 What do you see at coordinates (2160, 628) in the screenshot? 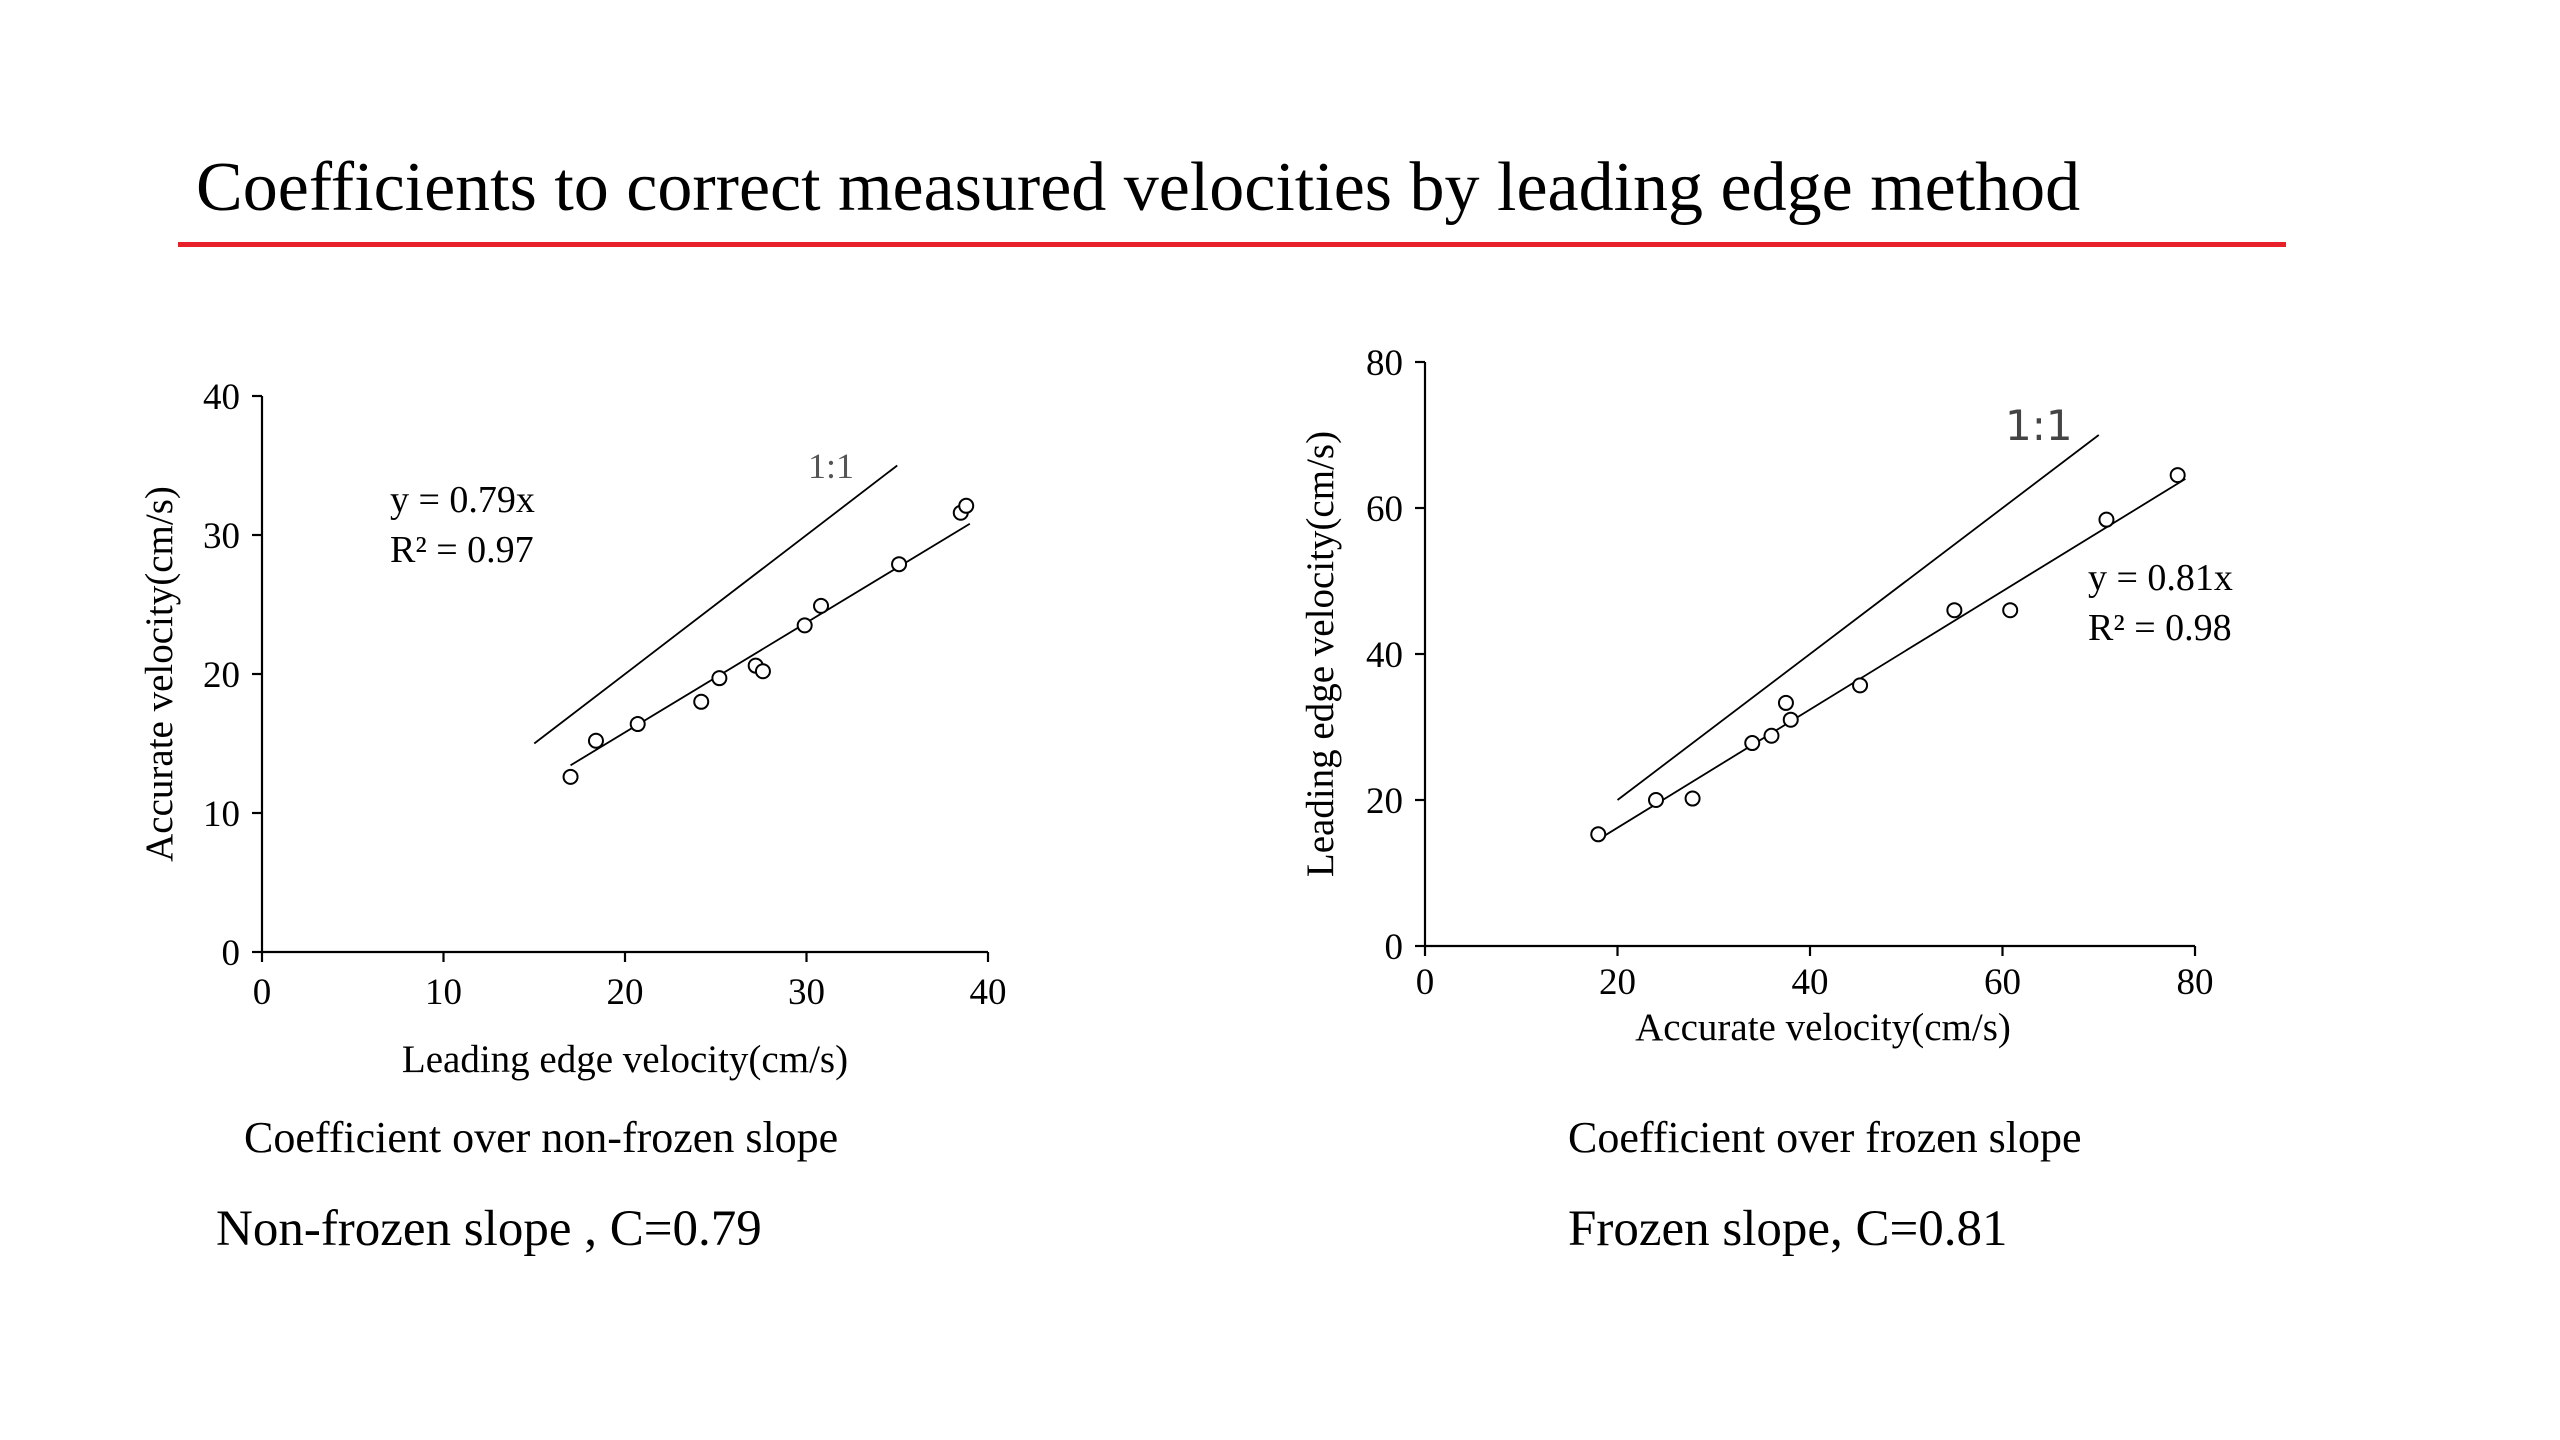
I see `trend-r-squared: R² = 0.98` at bounding box center [2160, 628].